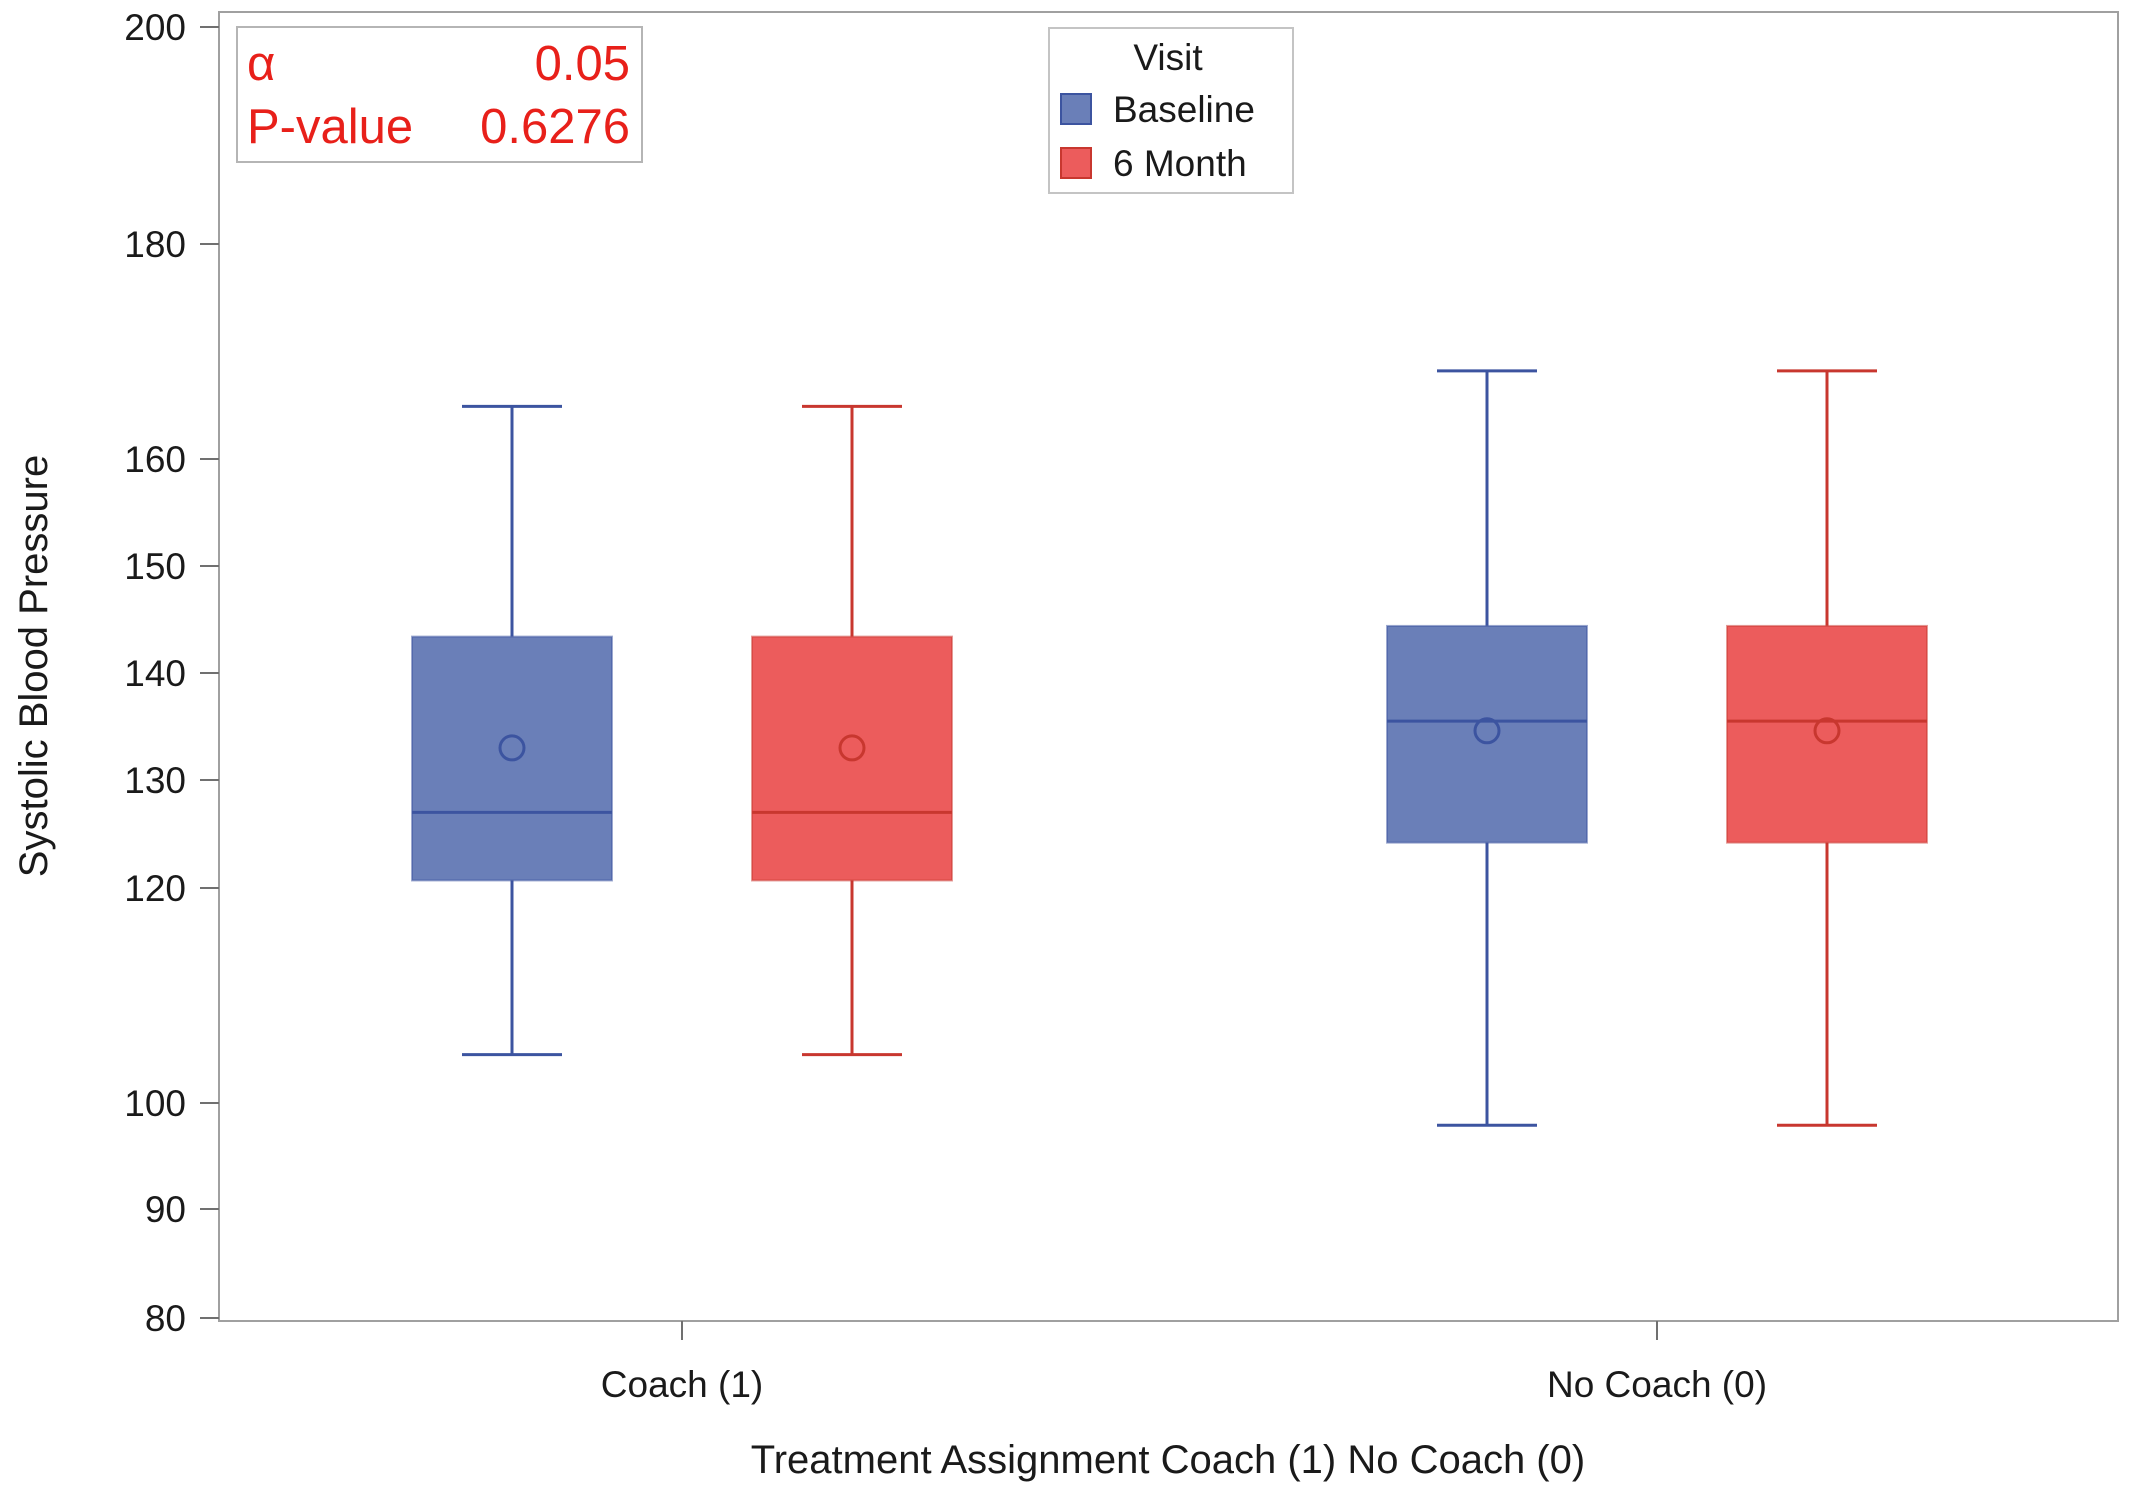 Image resolution: width=2129 pixels, height=1495 pixels. Describe the element at coordinates (1180, 163) in the screenshot. I see `legend-label-6-month: 6 Month` at that location.